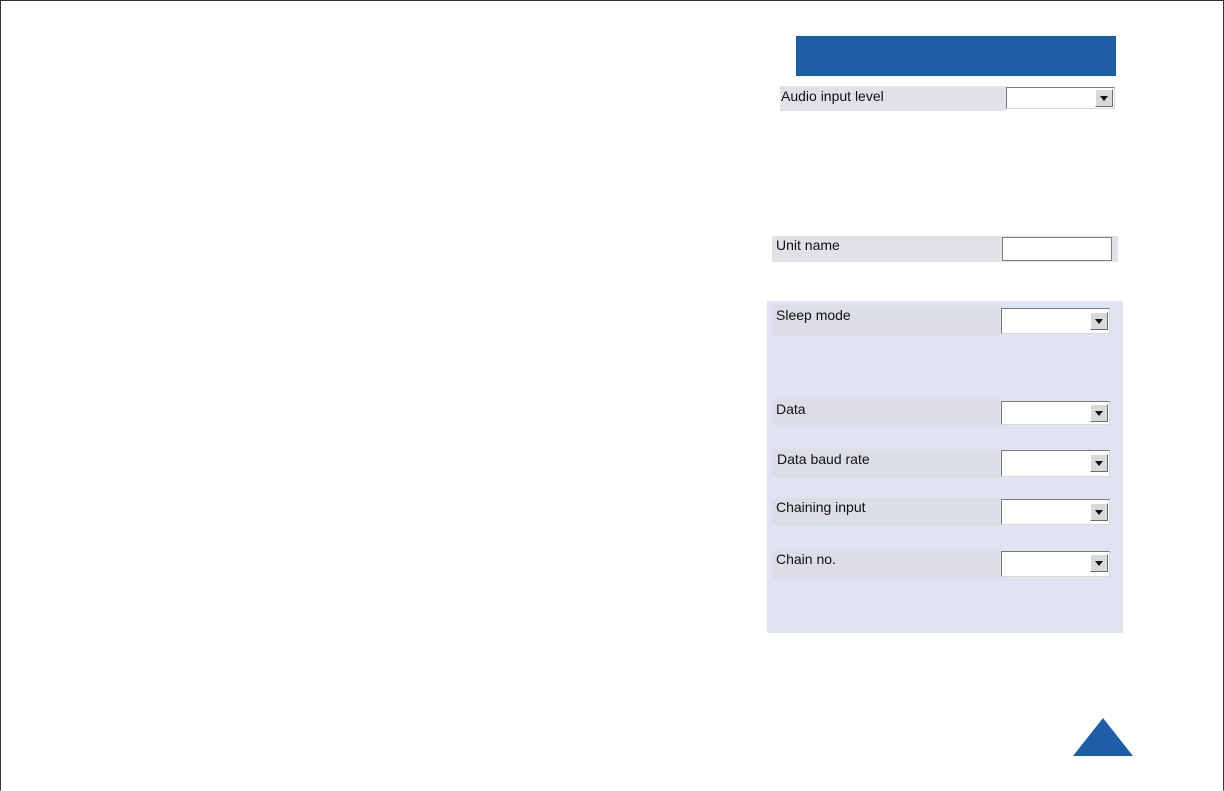 The image size is (1224, 791). I want to click on chaining-input-label: Chaining input, so click(821, 507).